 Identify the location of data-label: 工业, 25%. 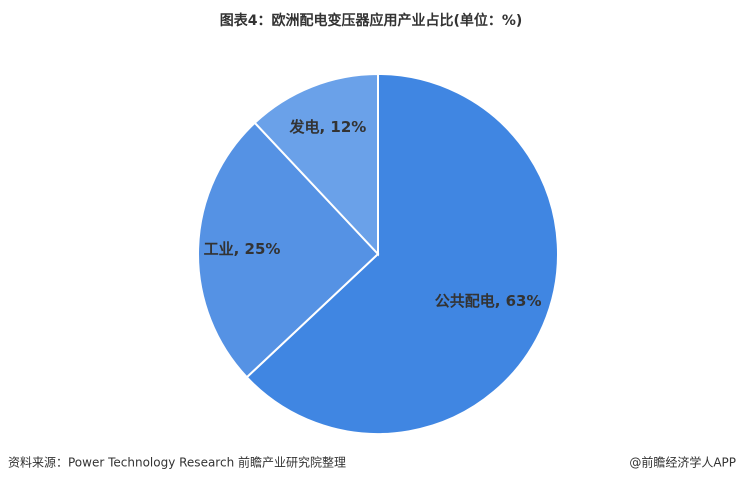
(242, 249).